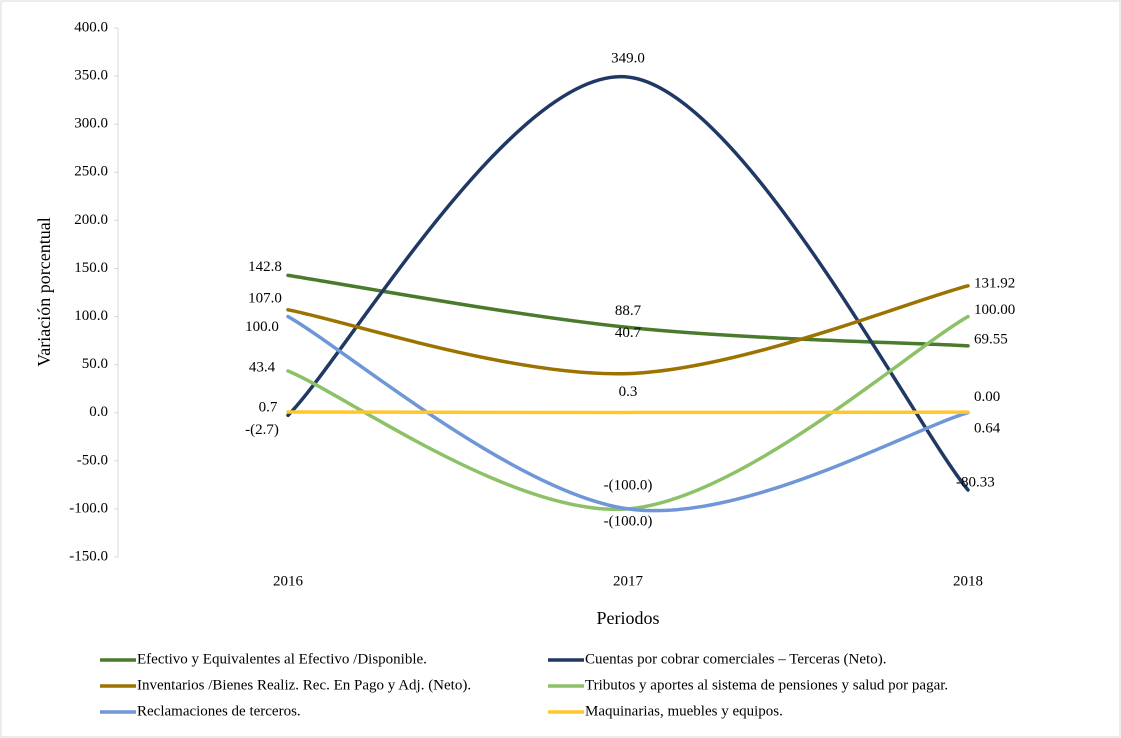 The image size is (1121, 738). I want to click on y-tick-label: 300.0, so click(91, 124).